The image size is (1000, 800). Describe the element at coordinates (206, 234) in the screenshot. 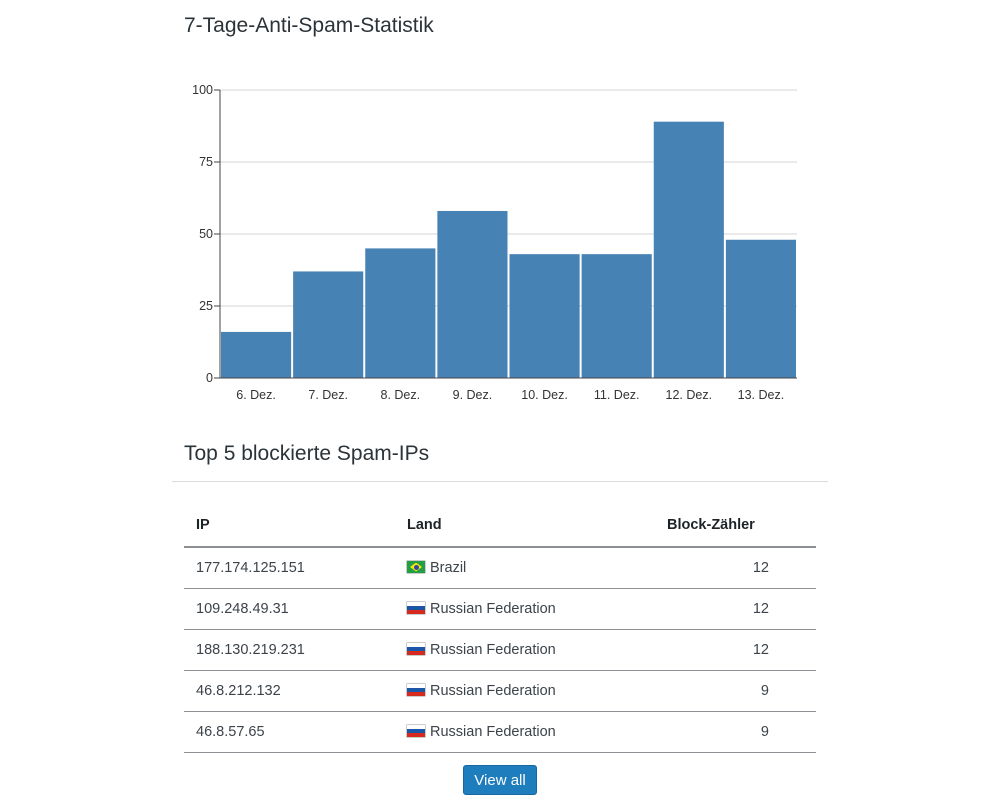

I see `y-tick-label: 50` at that location.